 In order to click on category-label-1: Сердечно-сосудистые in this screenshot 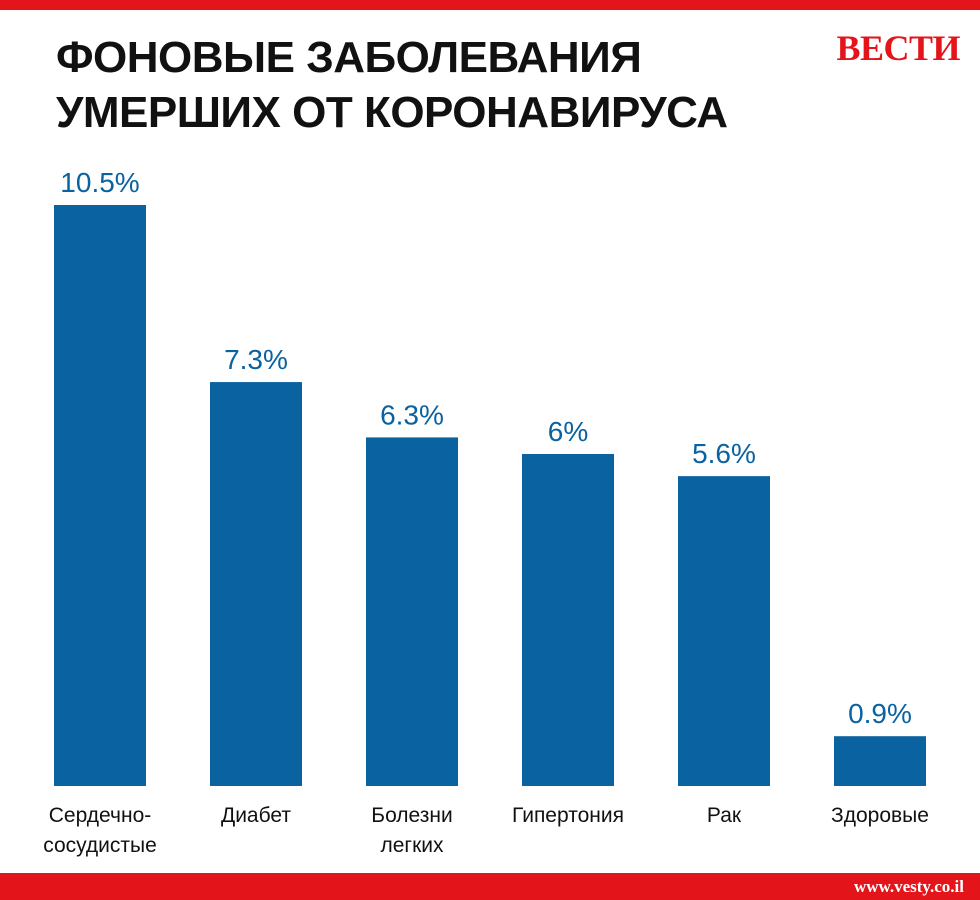, I will do `click(100, 830)`.